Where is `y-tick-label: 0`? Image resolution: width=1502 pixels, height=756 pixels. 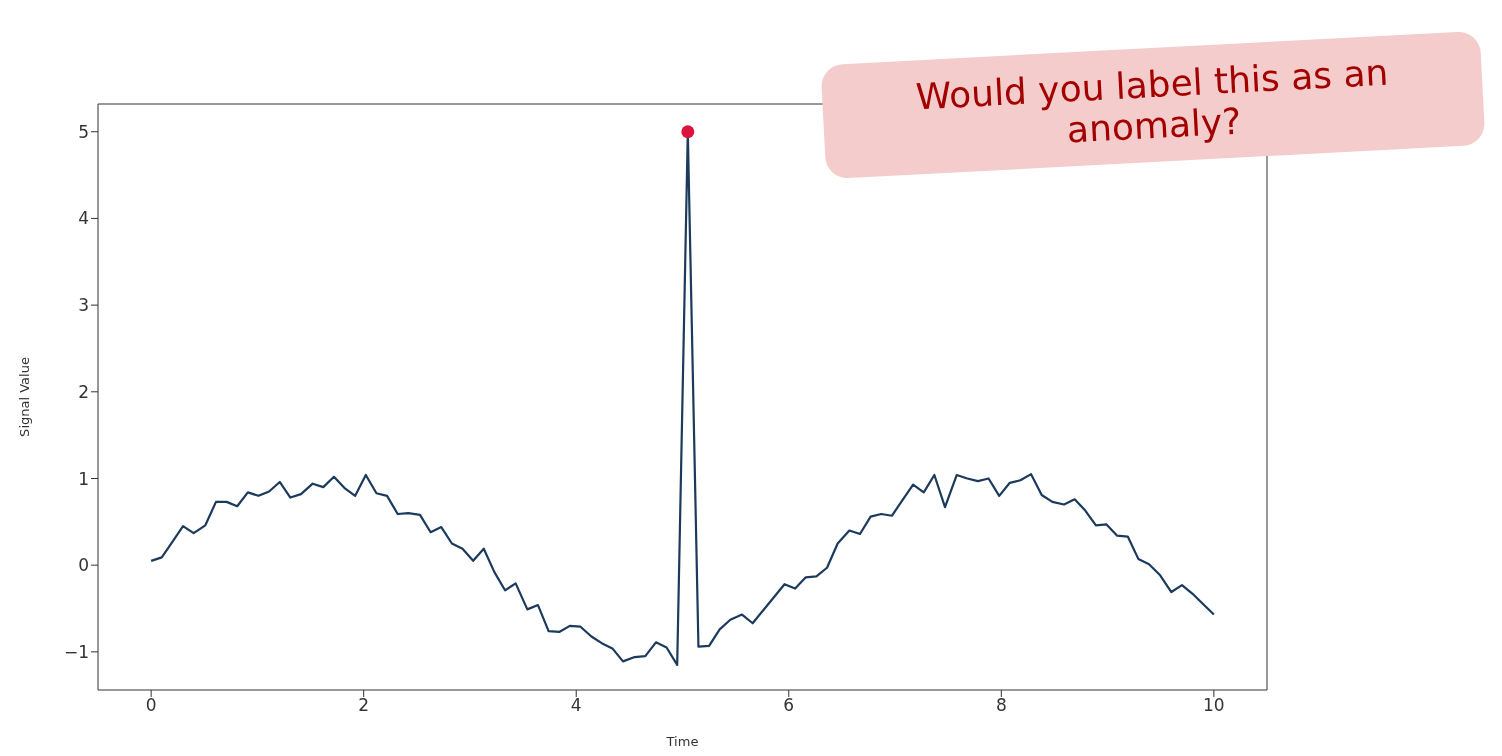
y-tick-label: 0 is located at coordinates (83, 565).